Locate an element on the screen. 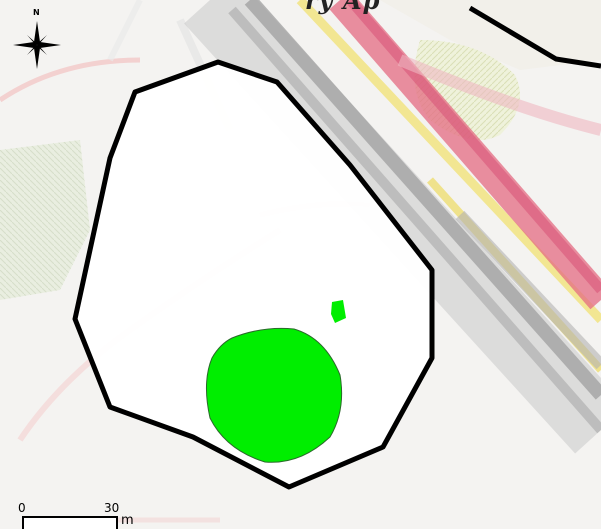 The height and width of the screenshot is (529, 601). scale-start-label: 0 is located at coordinates (22, 508).